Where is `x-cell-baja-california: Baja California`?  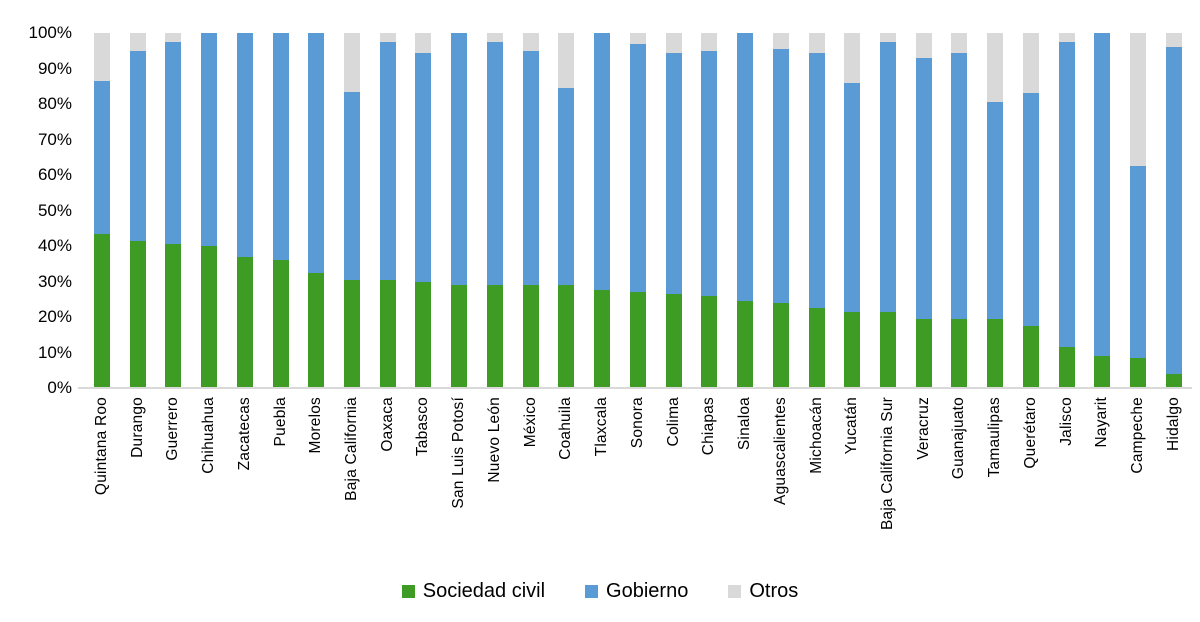 x-cell-baja-california: Baja California is located at coordinates (352, 486).